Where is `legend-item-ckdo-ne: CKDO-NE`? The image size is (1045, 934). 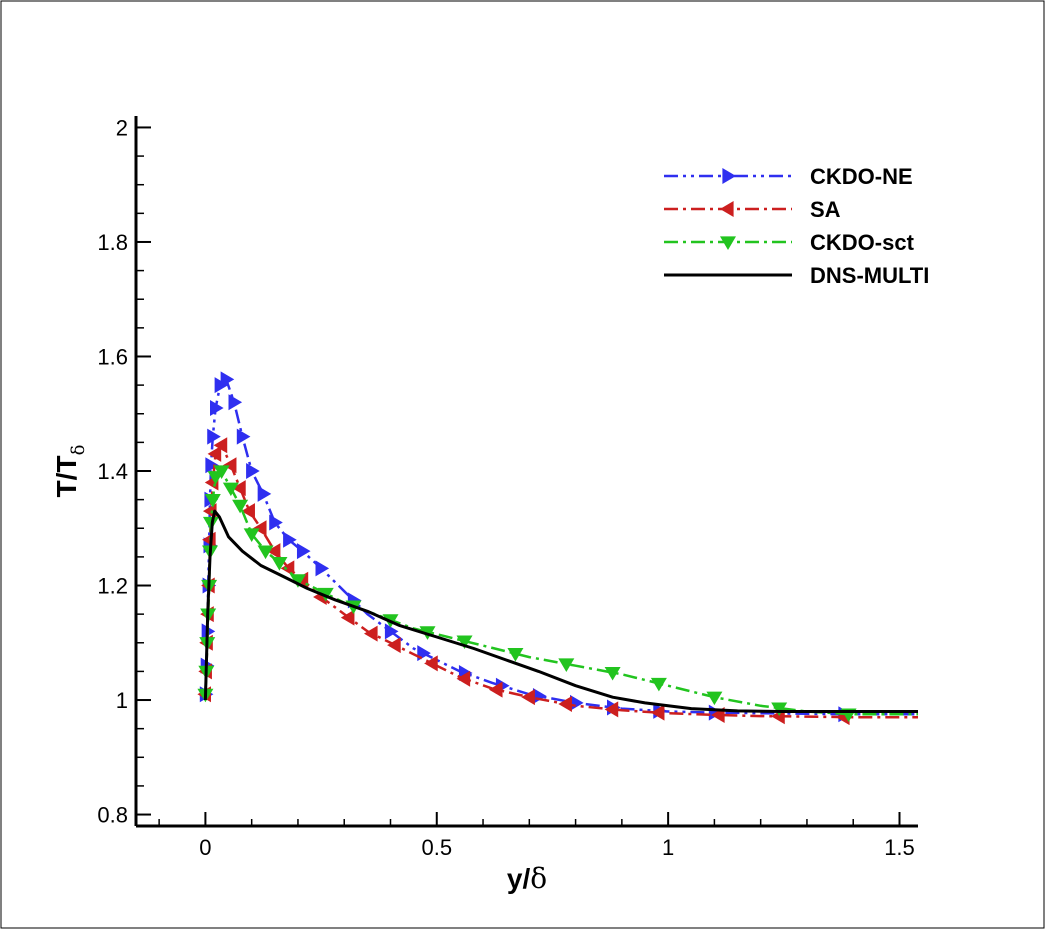 legend-item-ckdo-ne: CKDO-NE is located at coordinates (788, 176).